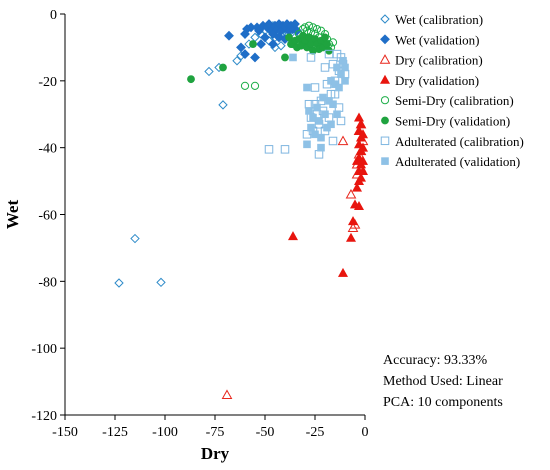 This screenshot has height=470, width=550. I want to click on x-tick-label: -50, so click(265, 432).